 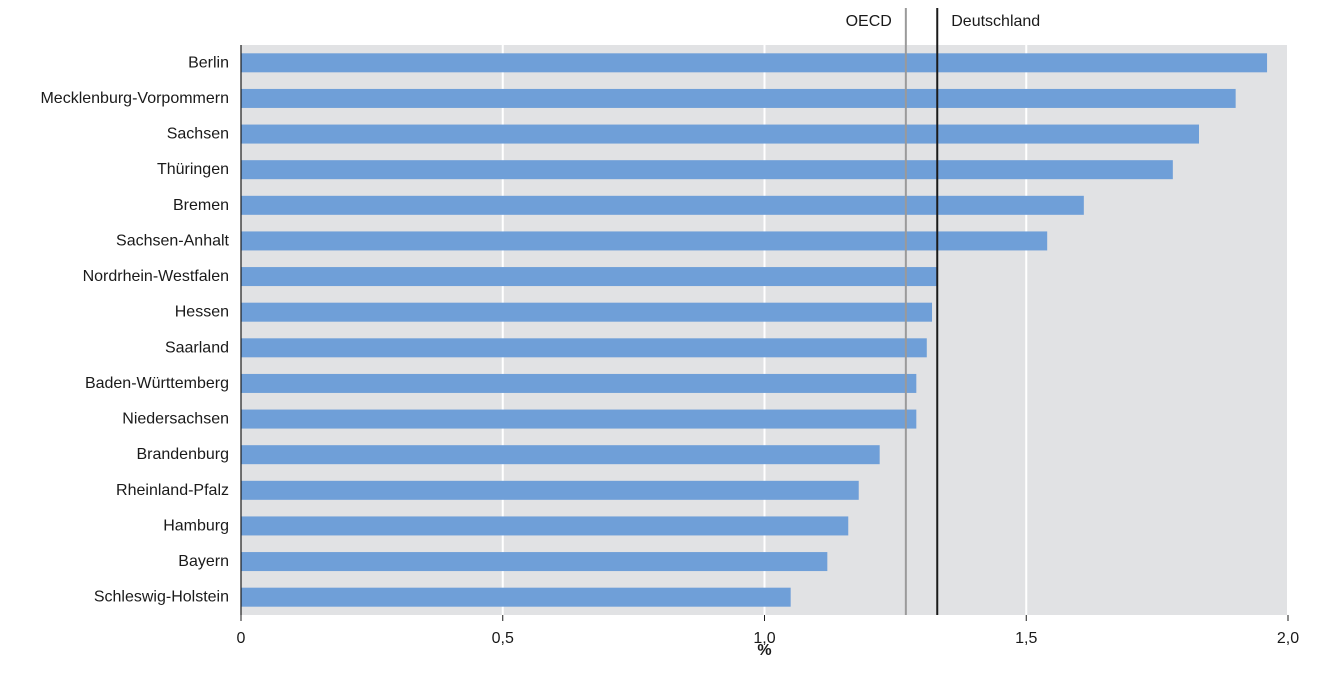 What do you see at coordinates (196, 525) in the screenshot?
I see `category-label: Hamburg` at bounding box center [196, 525].